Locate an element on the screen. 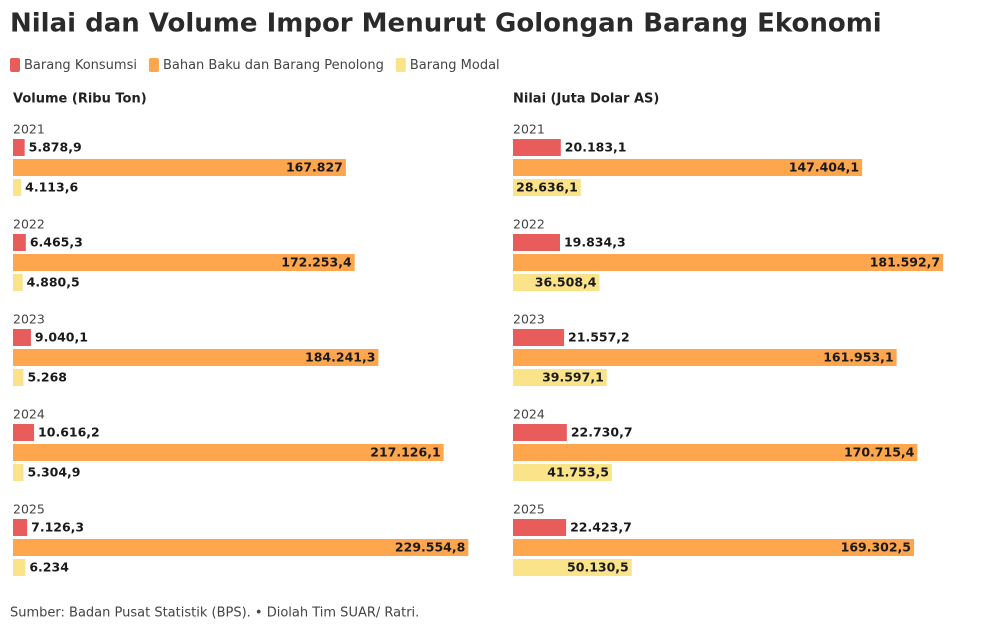 The width and height of the screenshot is (993, 628). value-label: 28.636,1 is located at coordinates (547, 187).